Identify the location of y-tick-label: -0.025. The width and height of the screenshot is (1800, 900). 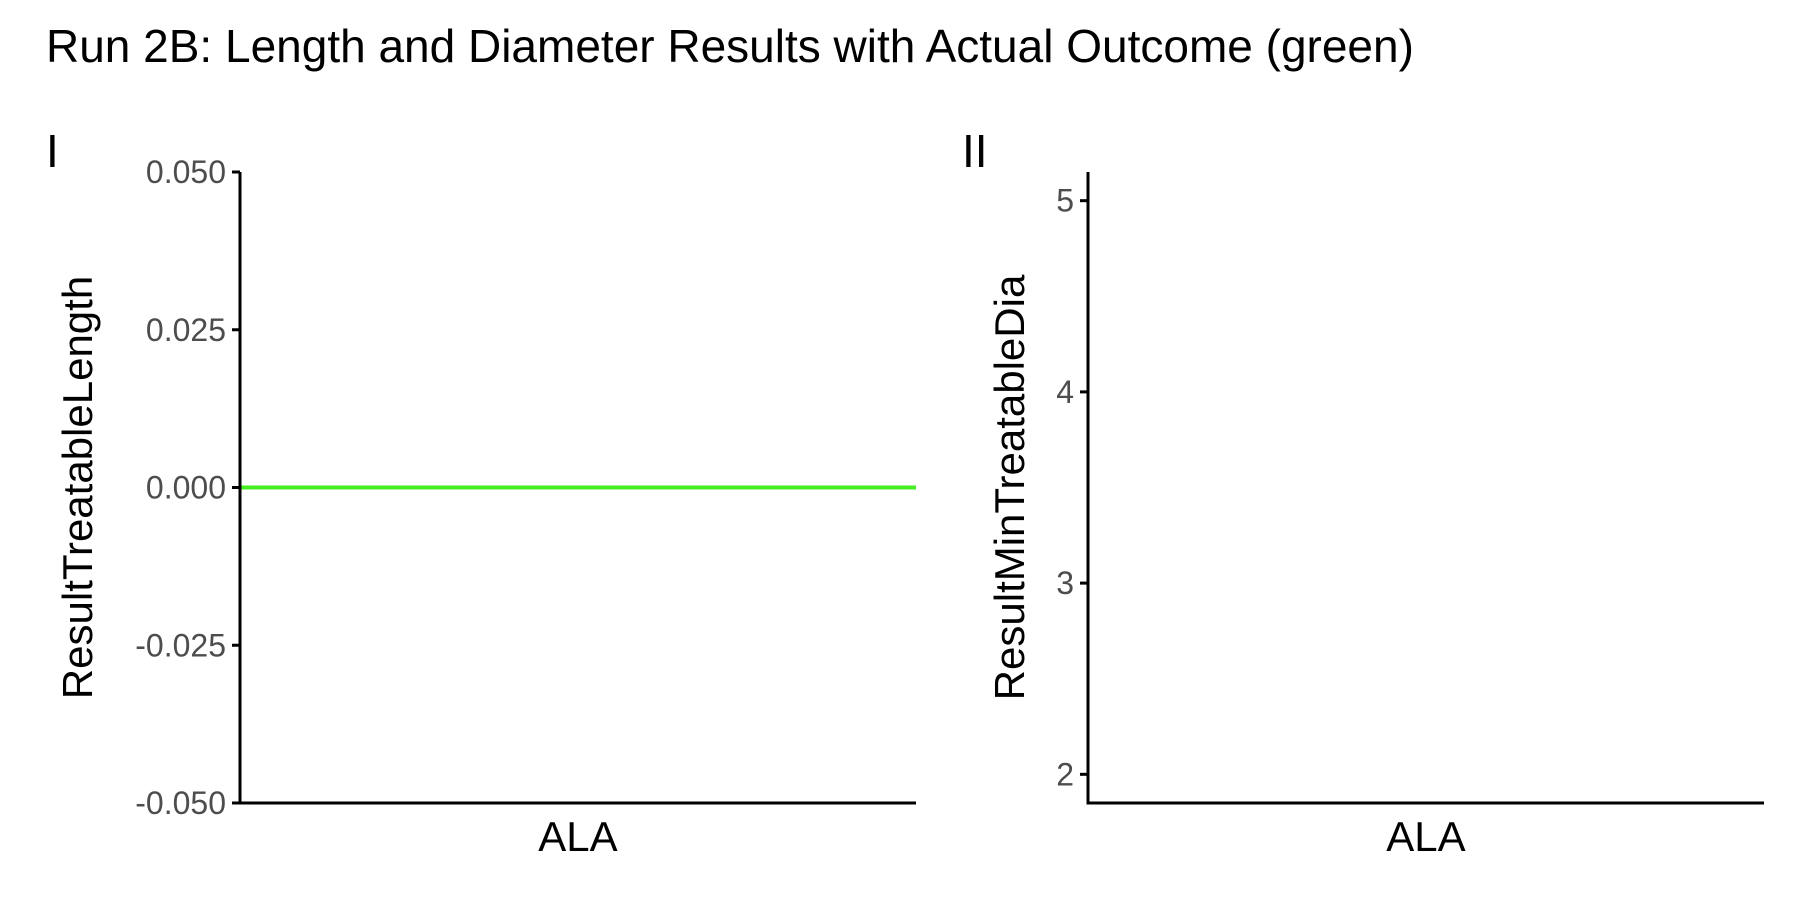
(180, 645).